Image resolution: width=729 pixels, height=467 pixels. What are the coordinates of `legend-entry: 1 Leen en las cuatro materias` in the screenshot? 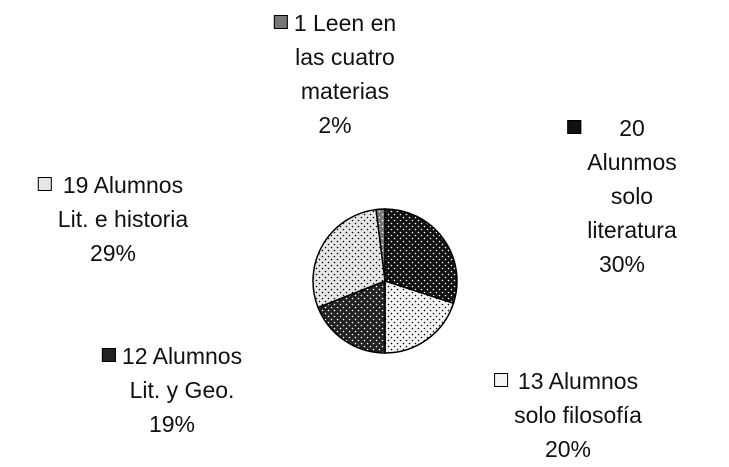 It's located at (335, 57).